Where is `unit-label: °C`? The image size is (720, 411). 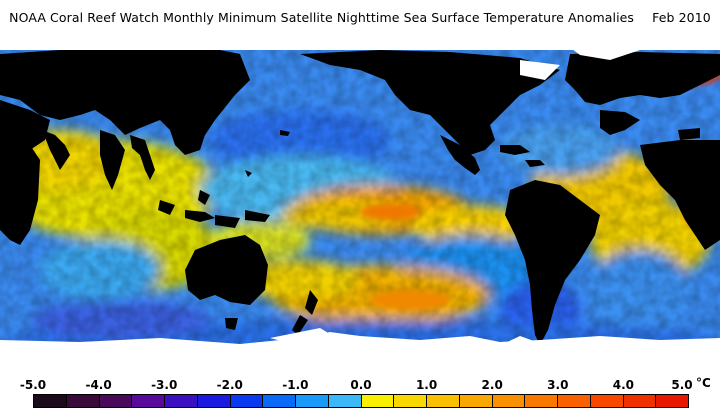
unit-label: °C is located at coordinates (703, 383).